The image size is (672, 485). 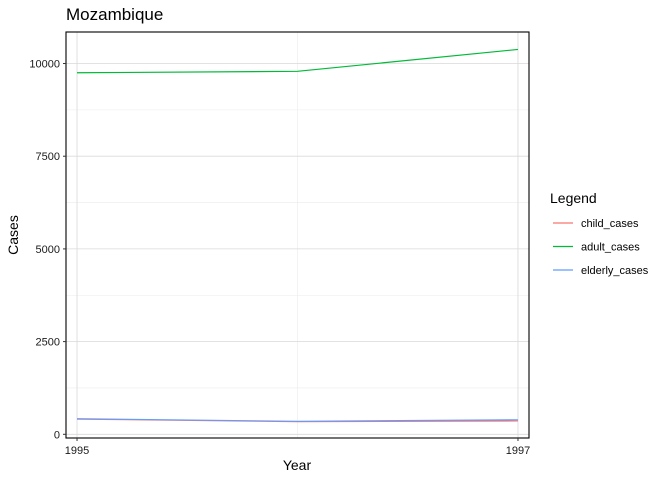 I want to click on chart-title: Mozambique, so click(x=114, y=14).